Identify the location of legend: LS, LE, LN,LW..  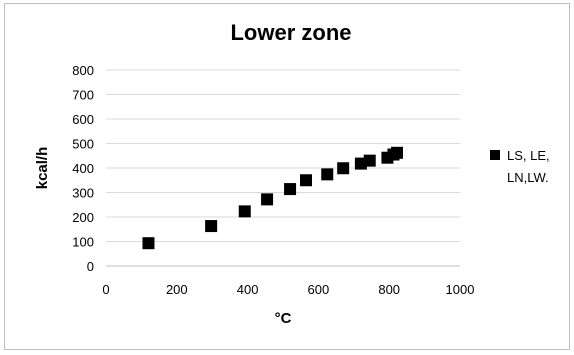
(520, 166).